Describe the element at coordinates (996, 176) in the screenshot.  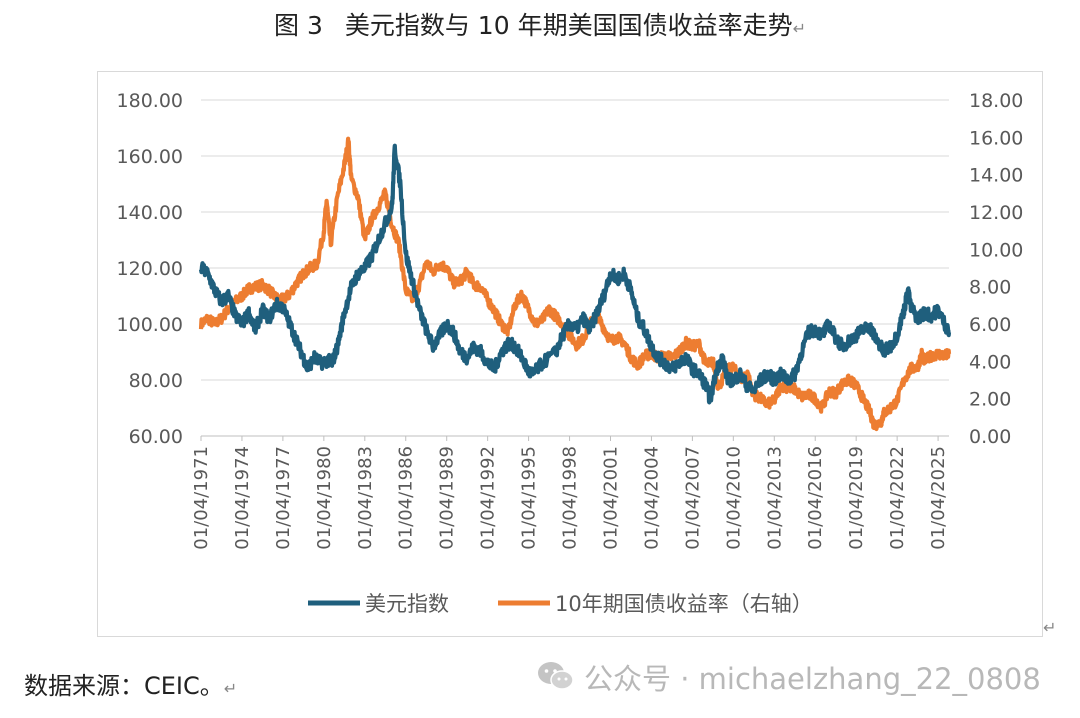
I see `y-right-tick-label: 14.00` at that location.